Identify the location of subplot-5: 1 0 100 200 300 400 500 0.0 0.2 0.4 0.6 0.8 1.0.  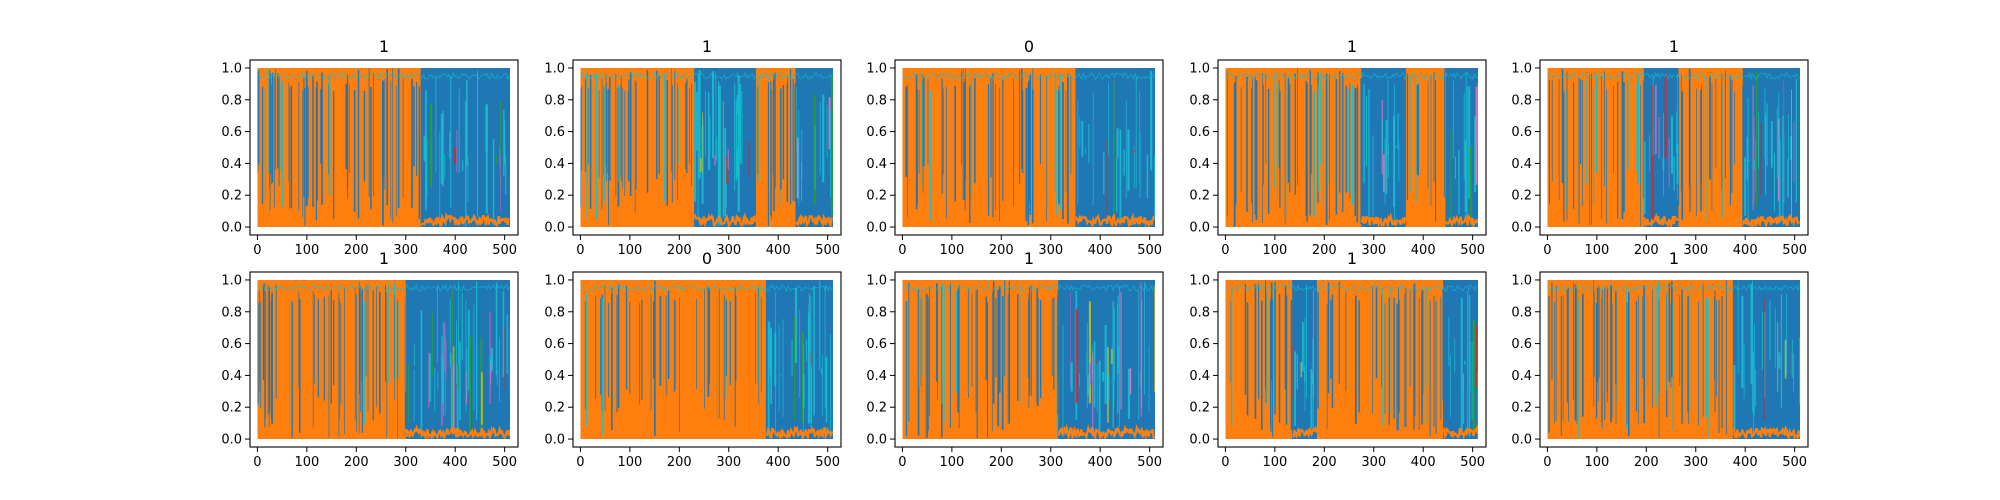
(1660, 147).